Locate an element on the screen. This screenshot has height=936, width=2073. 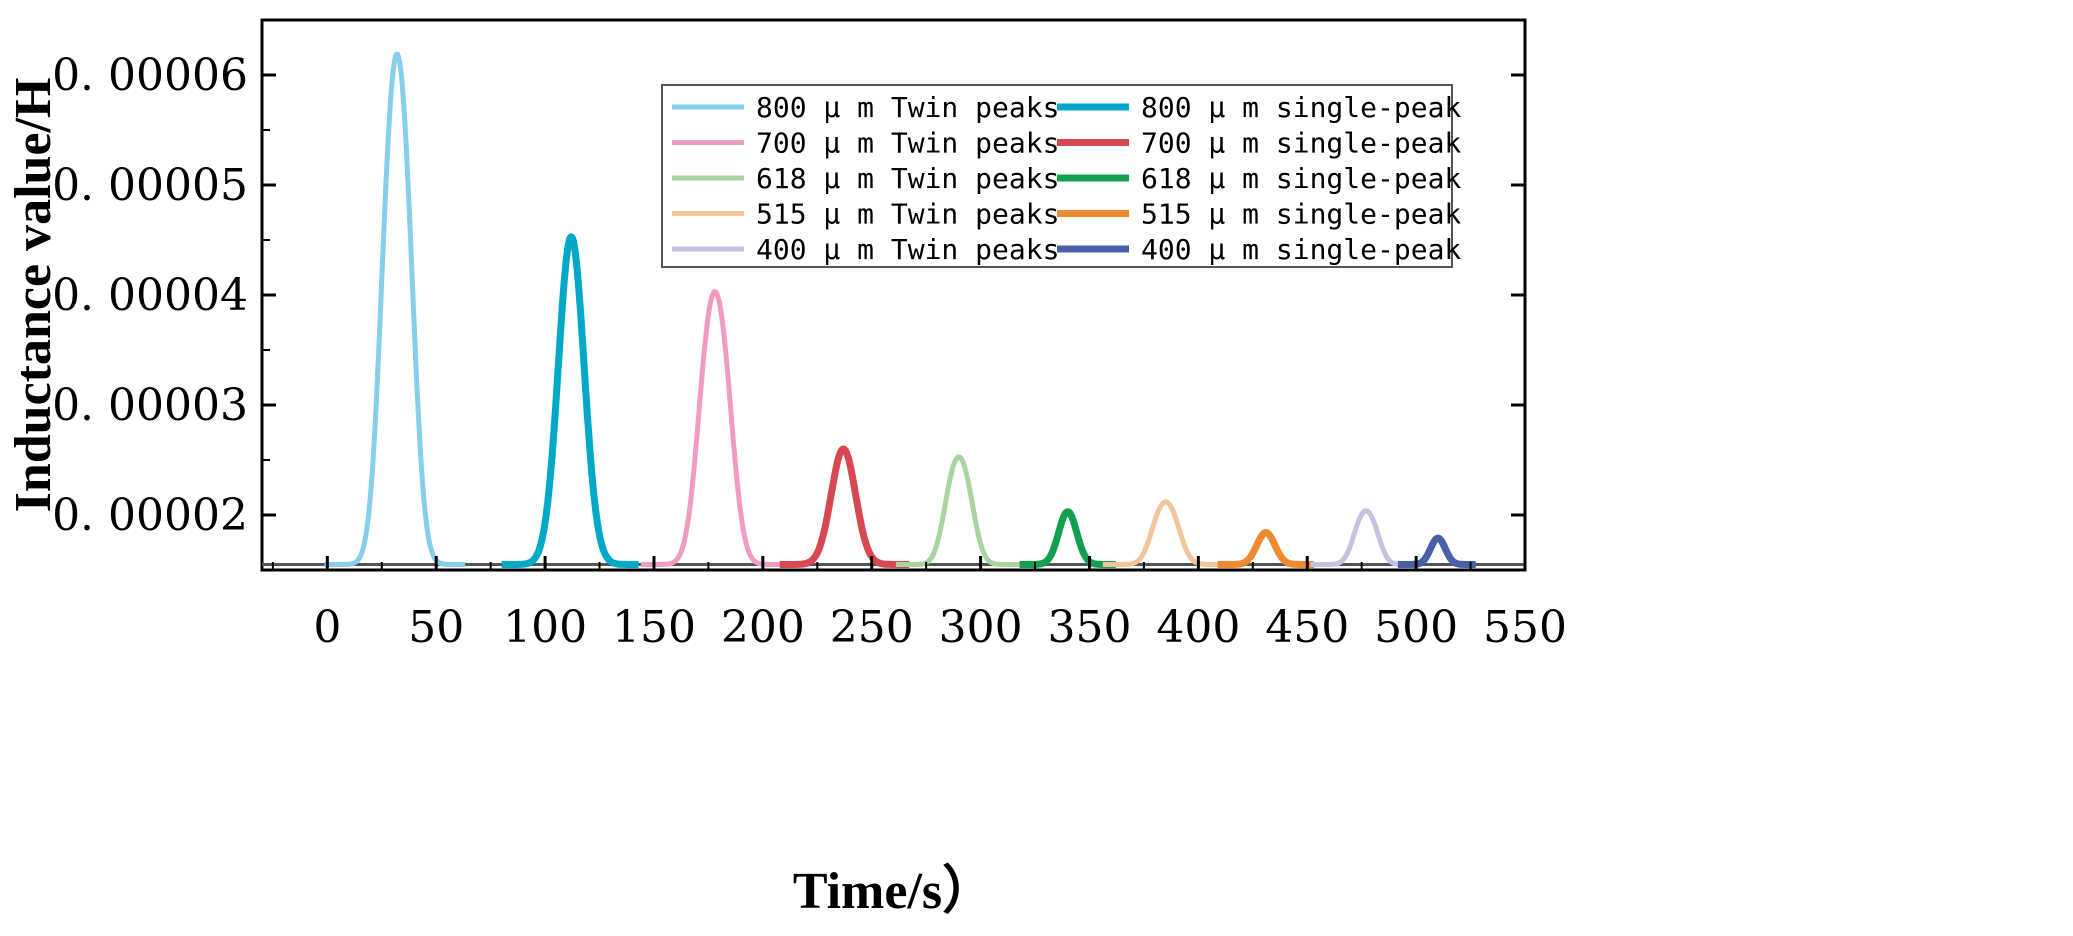
series-6-line is located at coordinates (1067, 538).